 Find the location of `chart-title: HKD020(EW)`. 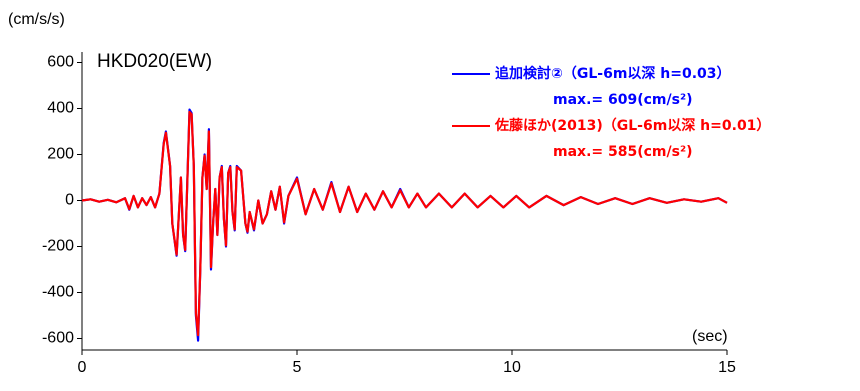

chart-title: HKD020(EW) is located at coordinates (154, 61).